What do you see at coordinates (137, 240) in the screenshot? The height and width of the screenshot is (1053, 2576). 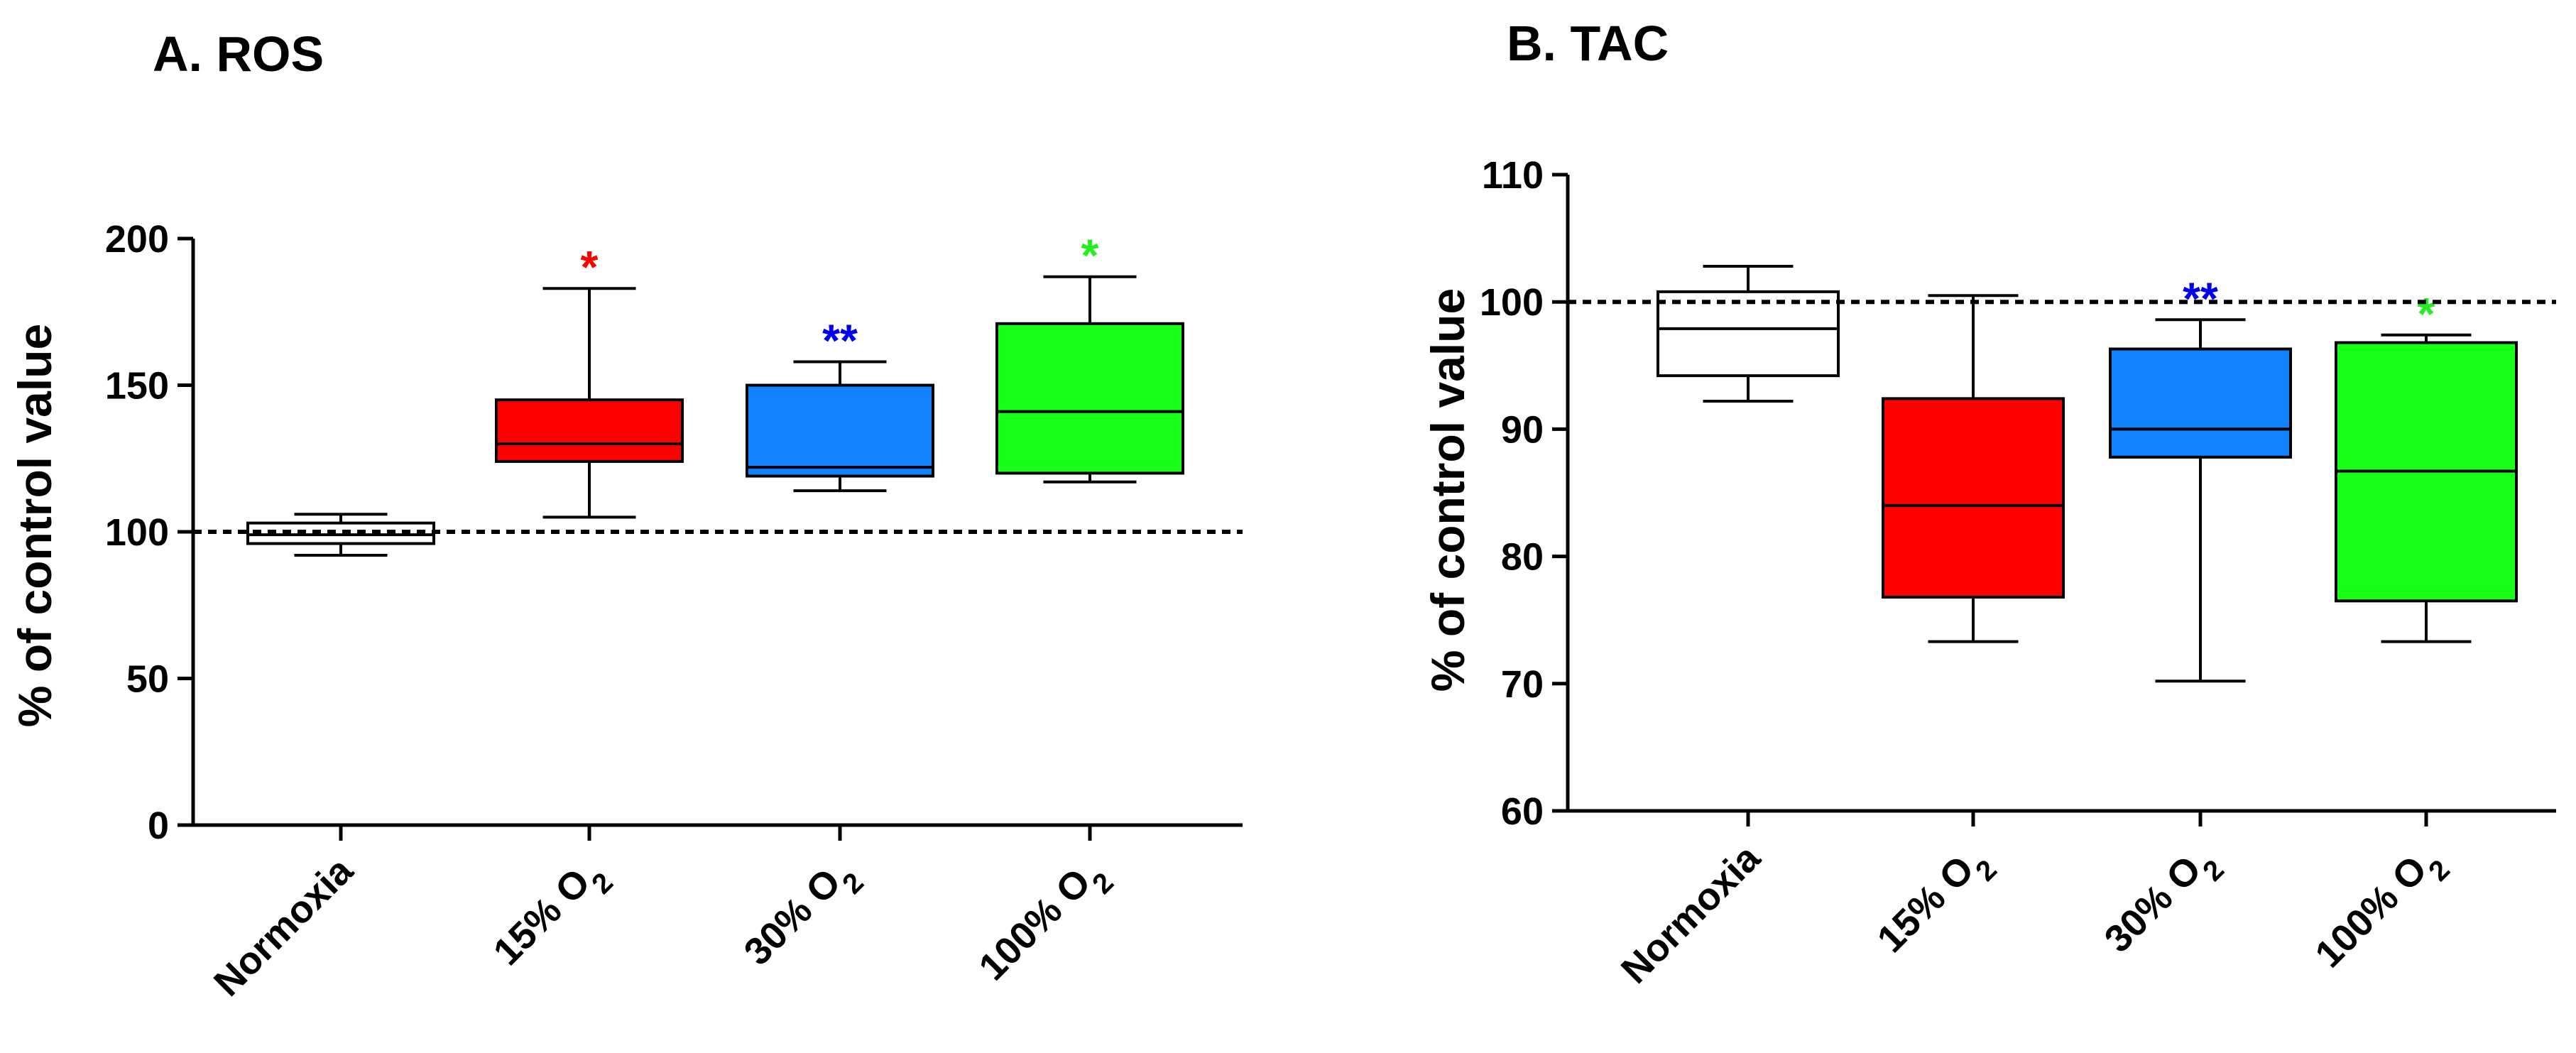 I see `y-tick-label: 200` at bounding box center [137, 240].